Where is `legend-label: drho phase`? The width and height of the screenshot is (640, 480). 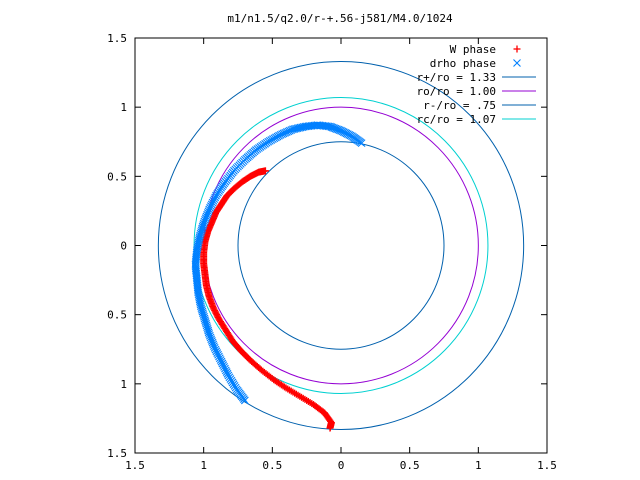
legend-label: drho phase is located at coordinates (463, 63).